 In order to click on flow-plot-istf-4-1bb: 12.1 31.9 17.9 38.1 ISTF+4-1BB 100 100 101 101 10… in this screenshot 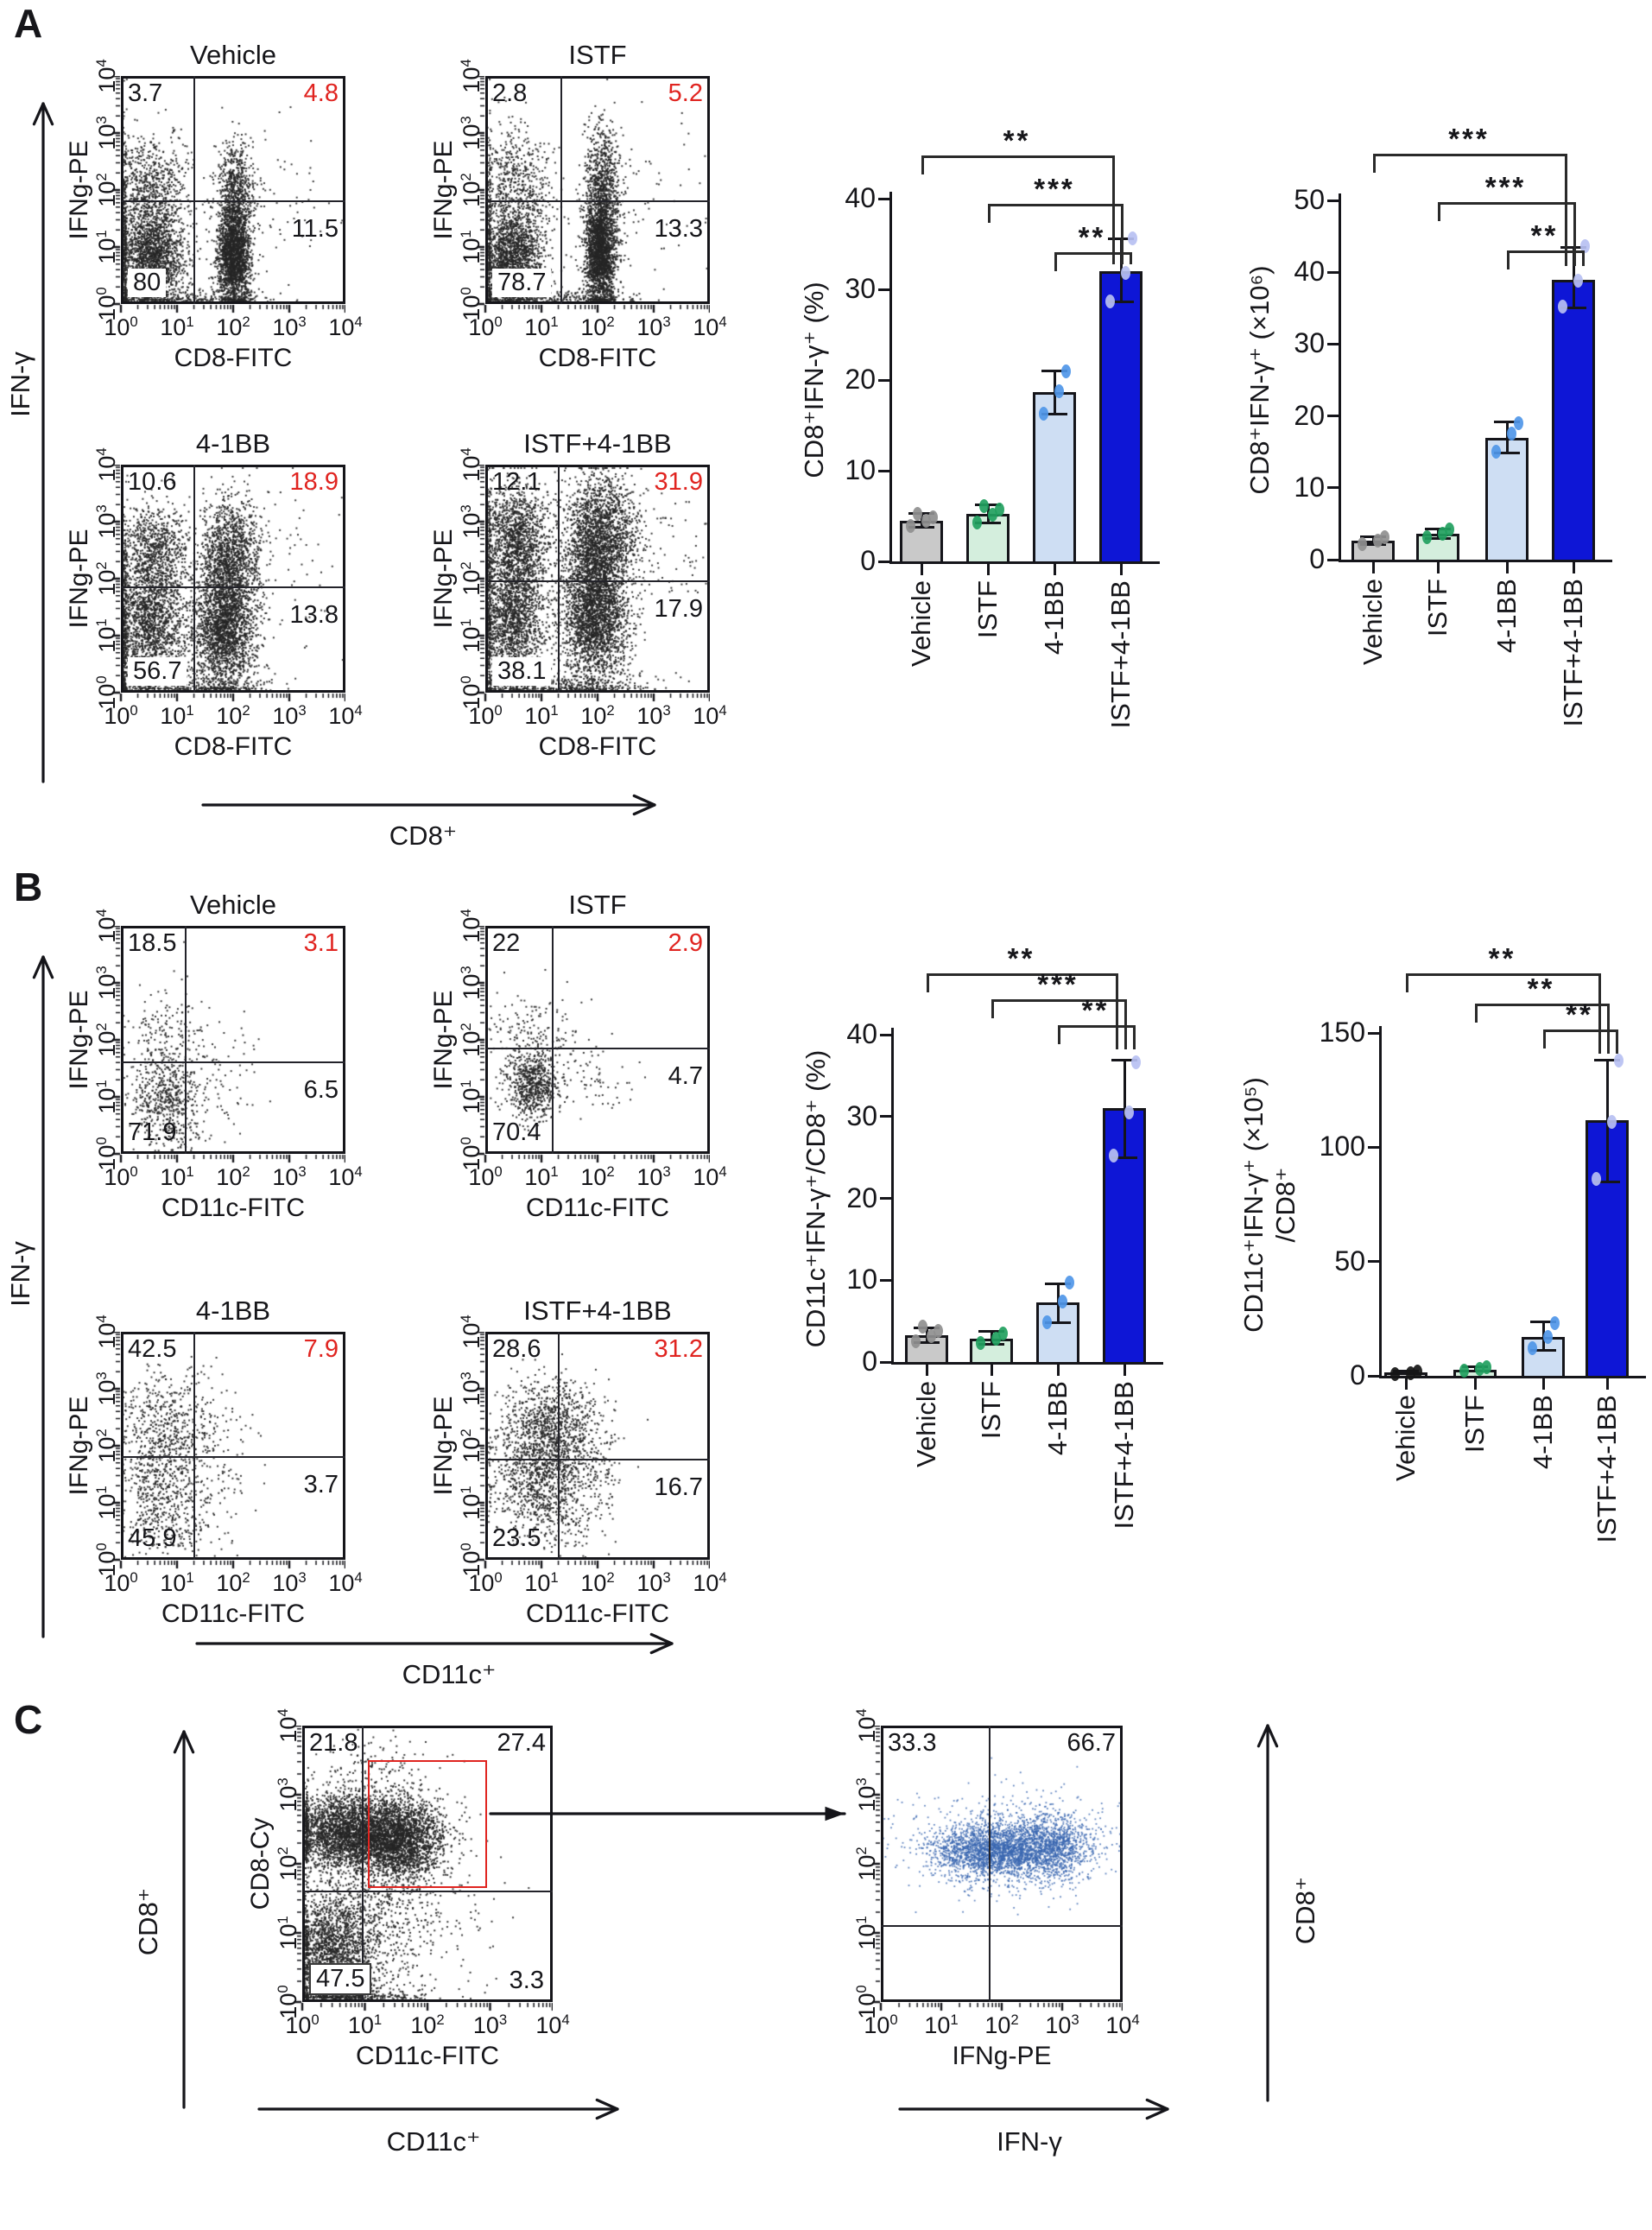, I will do `click(578, 595)`.